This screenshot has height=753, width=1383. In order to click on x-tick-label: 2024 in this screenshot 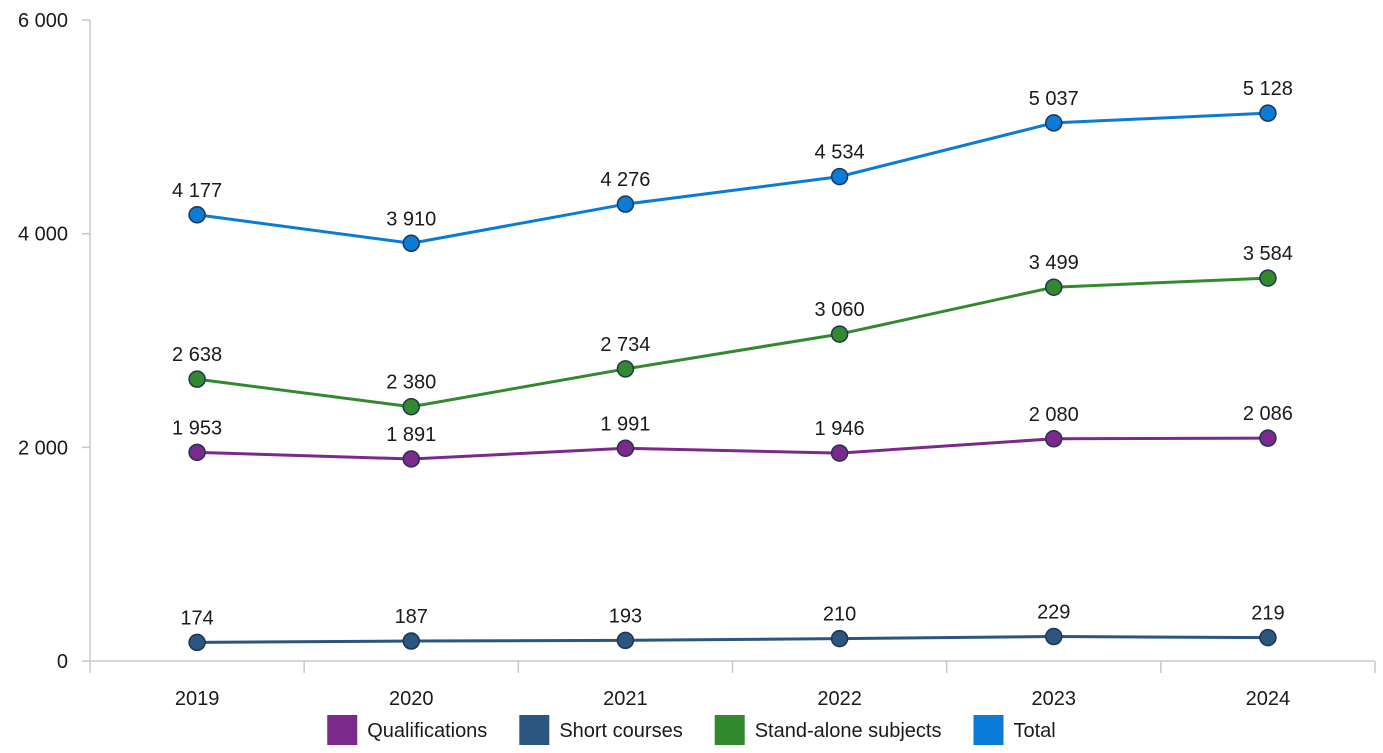, I will do `click(1268, 699)`.